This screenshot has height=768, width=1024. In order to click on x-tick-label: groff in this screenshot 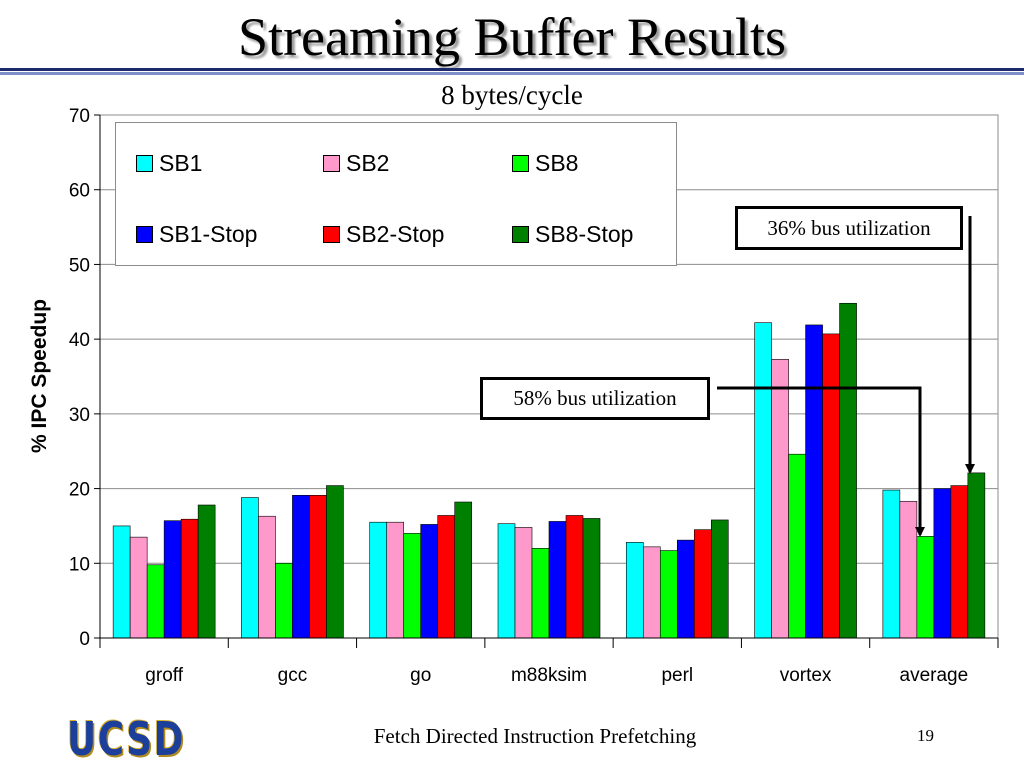, I will do `click(164, 675)`.